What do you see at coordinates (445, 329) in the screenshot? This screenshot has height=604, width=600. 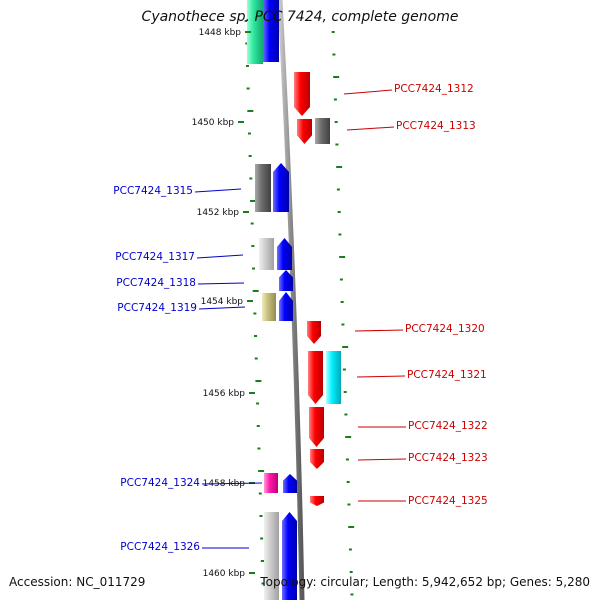 I see `gene-label: PCC7424_1320` at bounding box center [445, 329].